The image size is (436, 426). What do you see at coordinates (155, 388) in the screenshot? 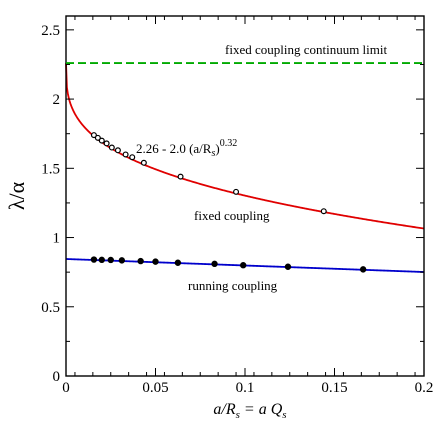
I see `x-tick-label: 0.05` at bounding box center [155, 388].